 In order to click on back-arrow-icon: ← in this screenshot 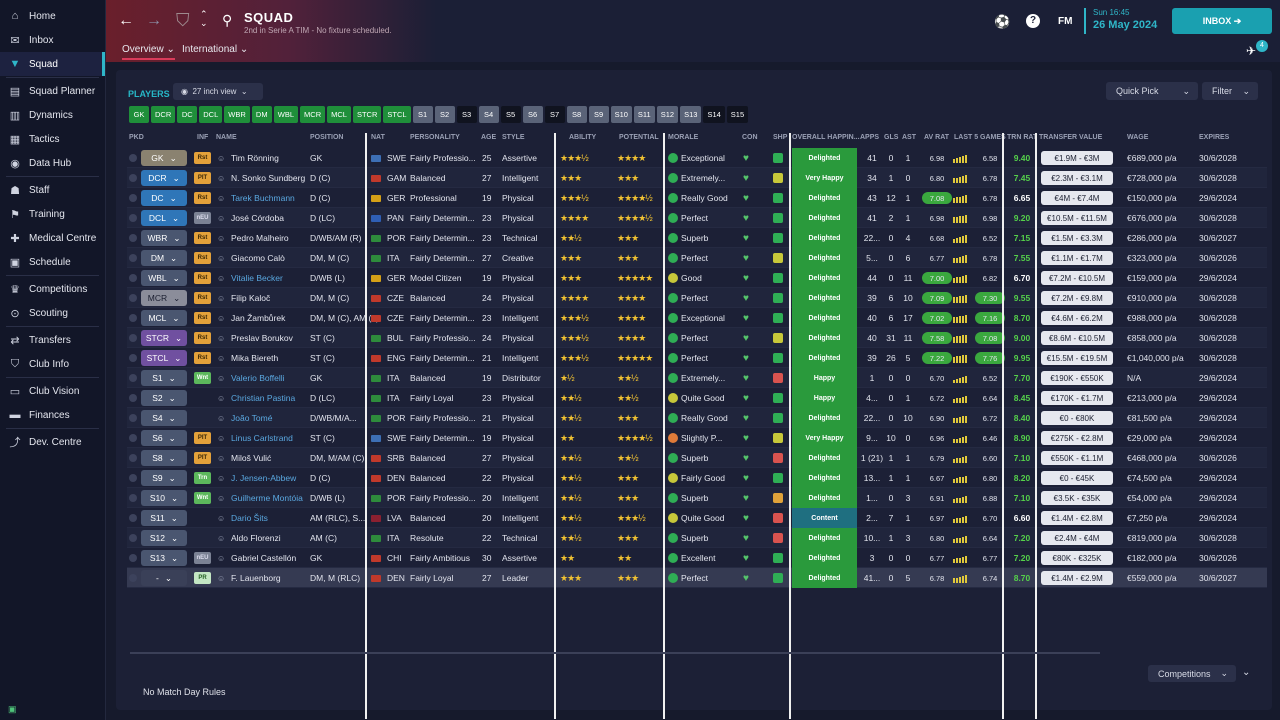, I will do `click(126, 20)`.